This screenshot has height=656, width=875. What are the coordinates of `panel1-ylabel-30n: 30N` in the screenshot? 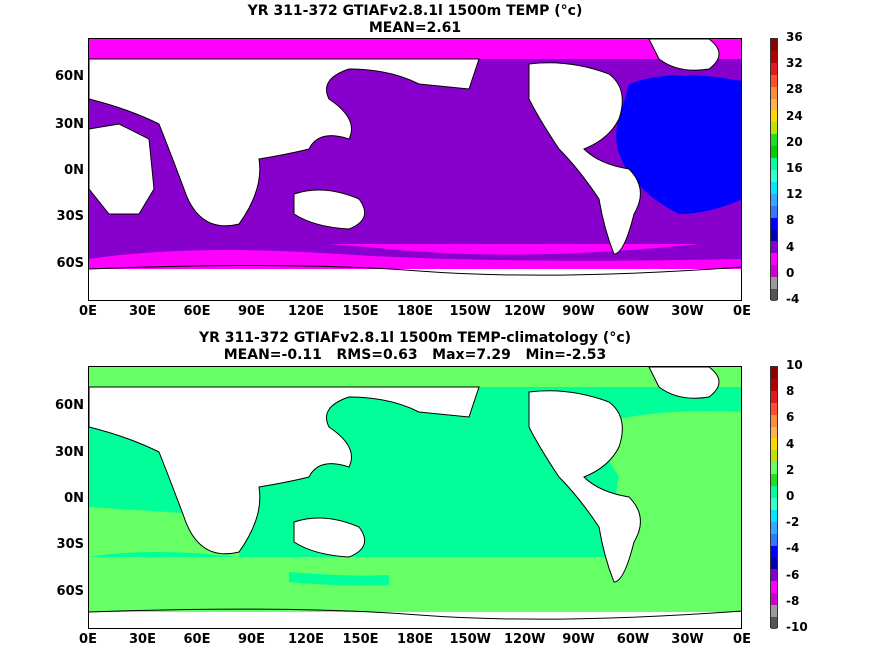 It's located at (69, 124).